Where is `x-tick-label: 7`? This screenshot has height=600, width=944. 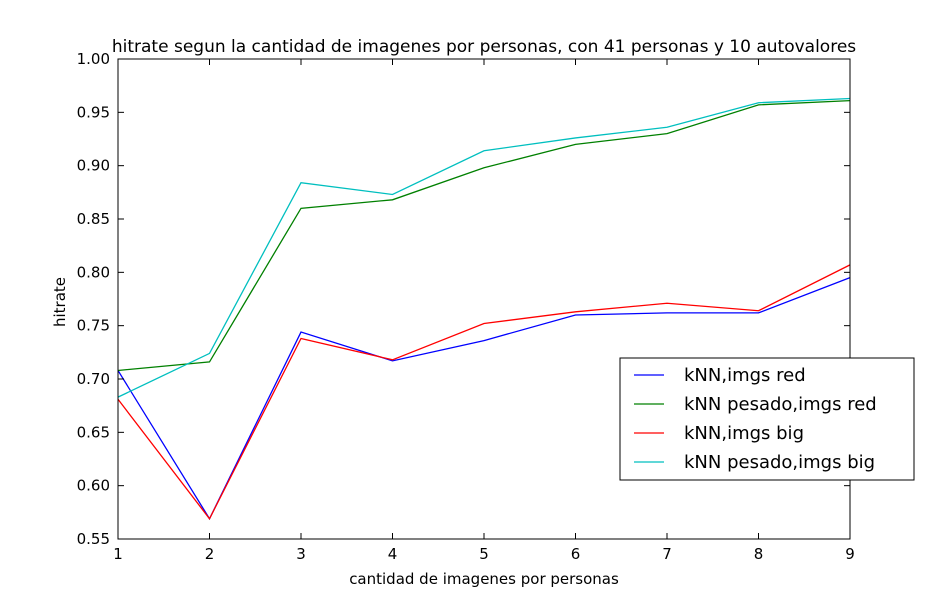
x-tick-label: 7 is located at coordinates (667, 554).